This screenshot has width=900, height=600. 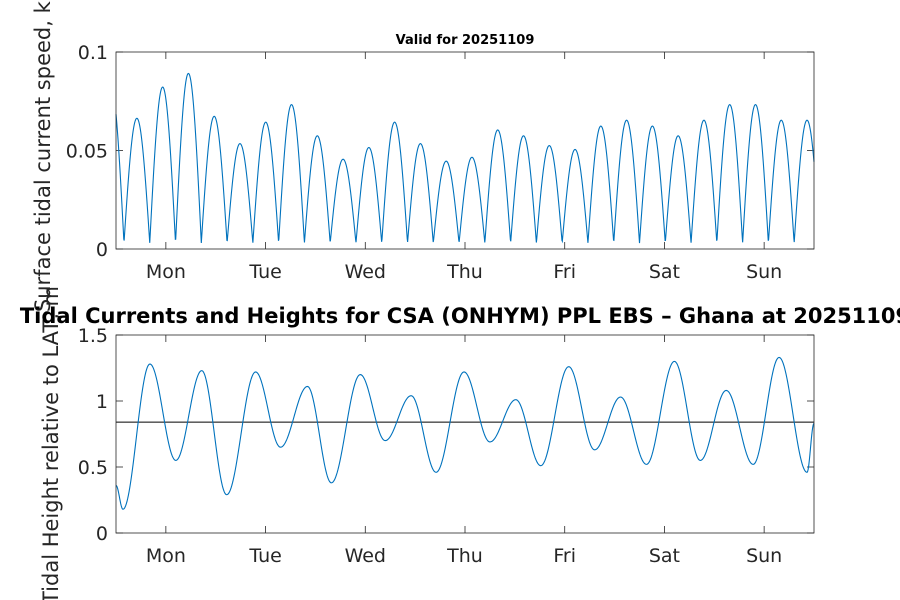 What do you see at coordinates (166, 272) in the screenshot?
I see `current-x-tick-label: Mon` at bounding box center [166, 272].